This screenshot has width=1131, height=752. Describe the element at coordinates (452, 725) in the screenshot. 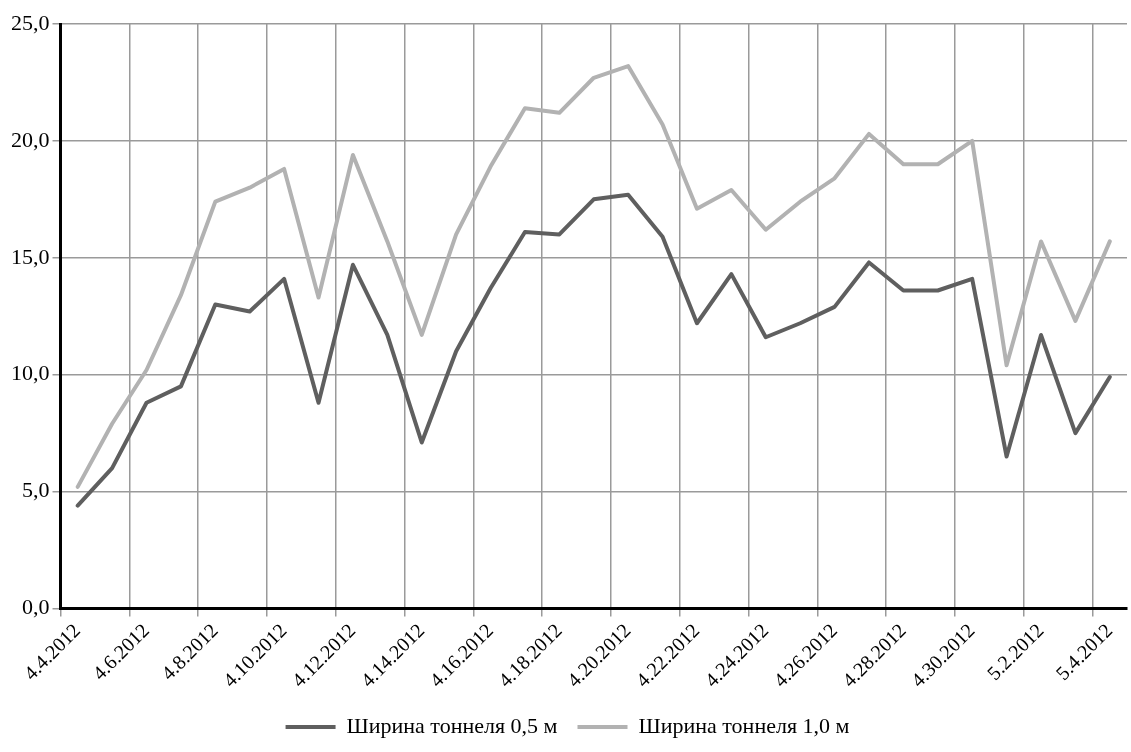

I see `legend-label: Ширина тоннеля 0,5 м` at that location.